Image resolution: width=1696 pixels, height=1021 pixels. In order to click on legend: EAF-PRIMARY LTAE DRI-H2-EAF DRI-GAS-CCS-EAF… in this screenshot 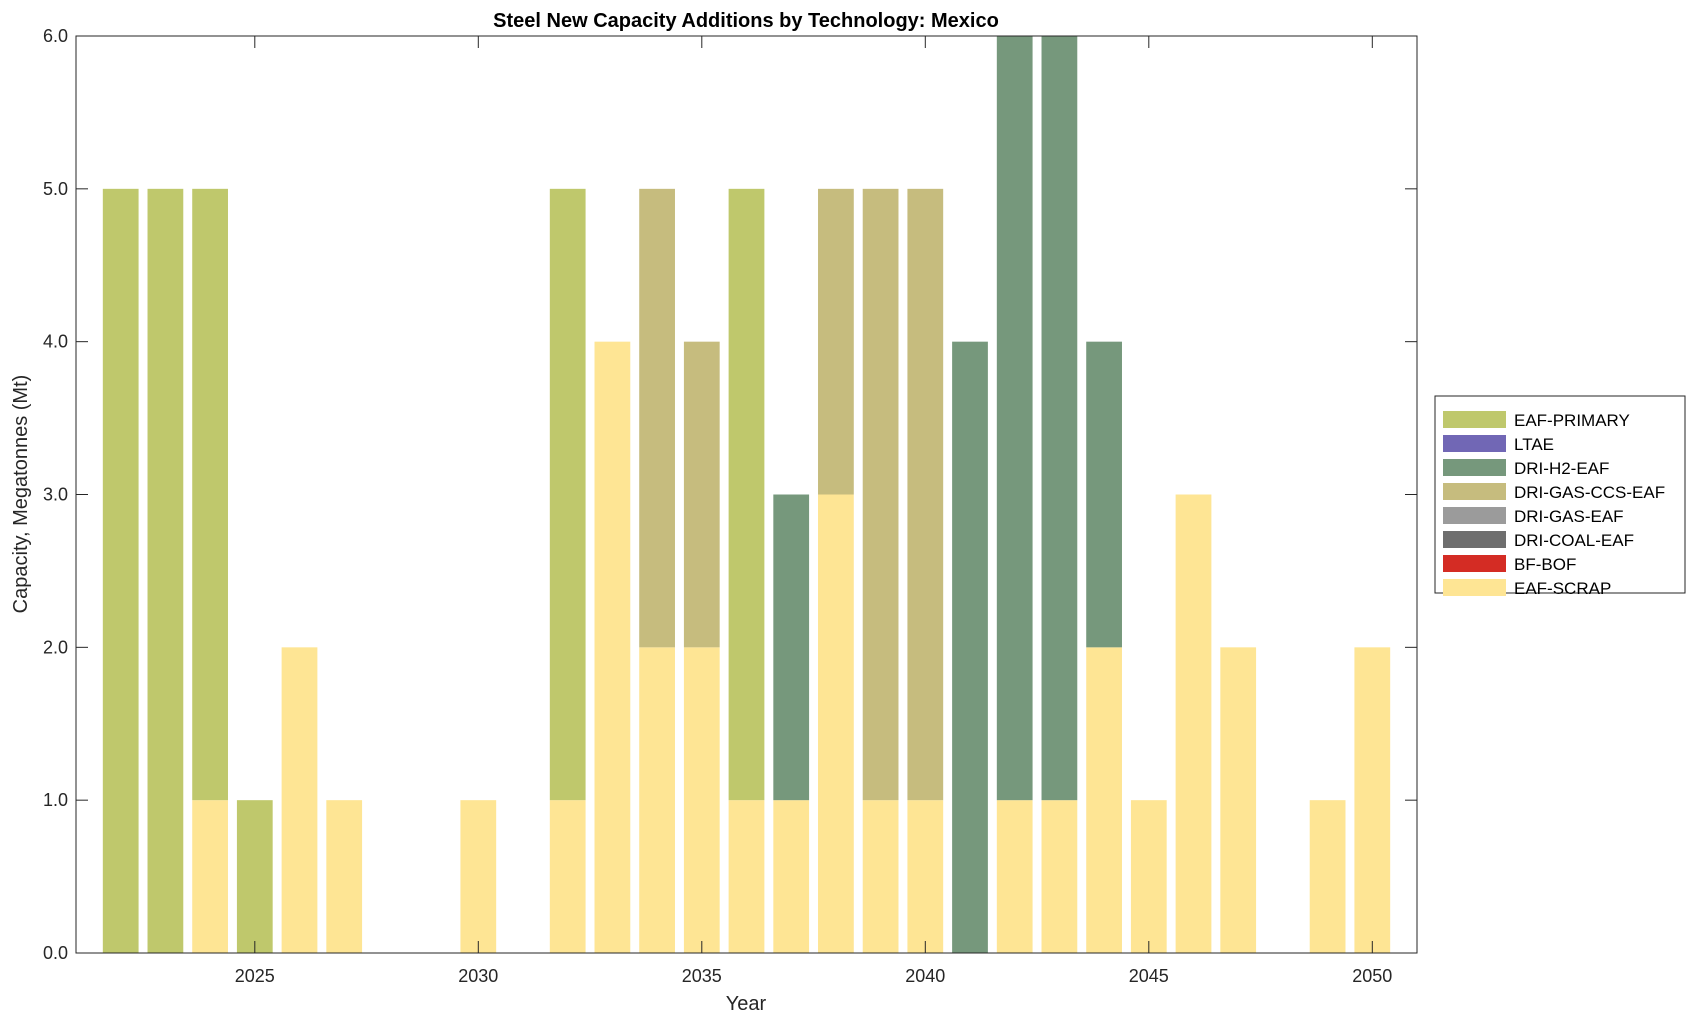, I will do `click(1560, 496)`.